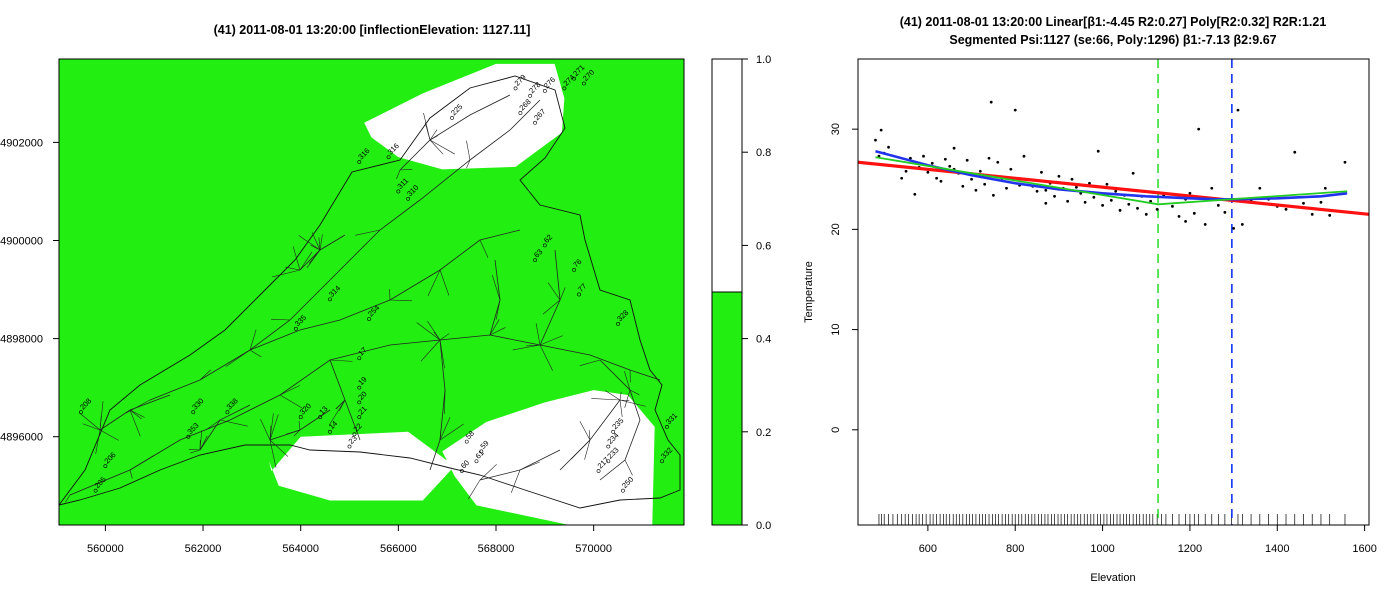 Image resolution: width=1400 pixels, height=600 pixels. What do you see at coordinates (763, 60) in the screenshot?
I see `colorbar-tick-label: 1.0` at bounding box center [763, 60].